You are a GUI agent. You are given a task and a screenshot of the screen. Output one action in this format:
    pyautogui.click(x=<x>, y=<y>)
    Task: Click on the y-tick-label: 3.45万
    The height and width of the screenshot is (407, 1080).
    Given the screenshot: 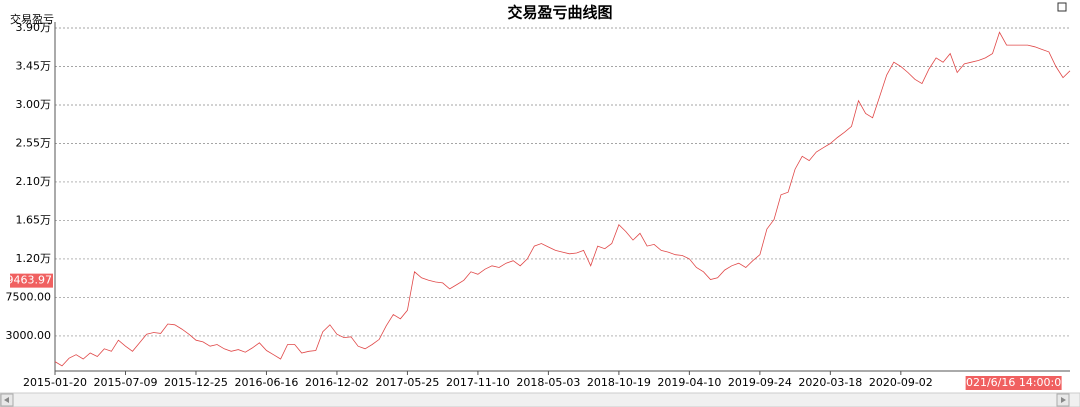 What is the action you would take?
    pyautogui.click(x=34, y=65)
    